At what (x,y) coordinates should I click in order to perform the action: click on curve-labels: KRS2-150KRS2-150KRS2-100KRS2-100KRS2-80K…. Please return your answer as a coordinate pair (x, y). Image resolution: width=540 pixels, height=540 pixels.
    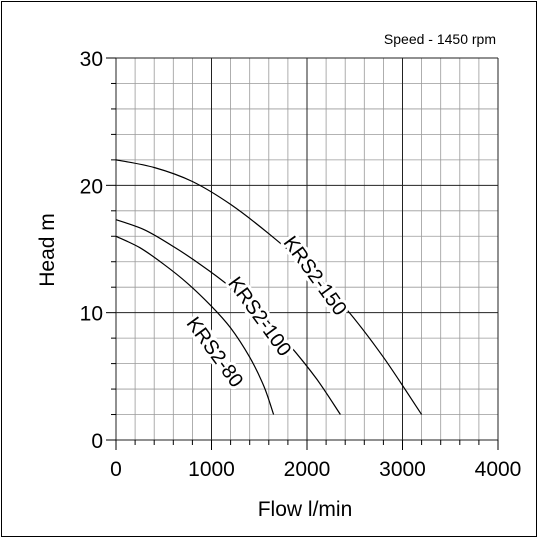
    Looking at the image, I should click on (266, 311).